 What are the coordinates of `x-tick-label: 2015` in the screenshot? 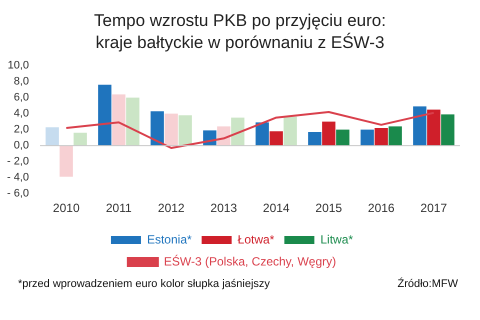 It's located at (328, 208).